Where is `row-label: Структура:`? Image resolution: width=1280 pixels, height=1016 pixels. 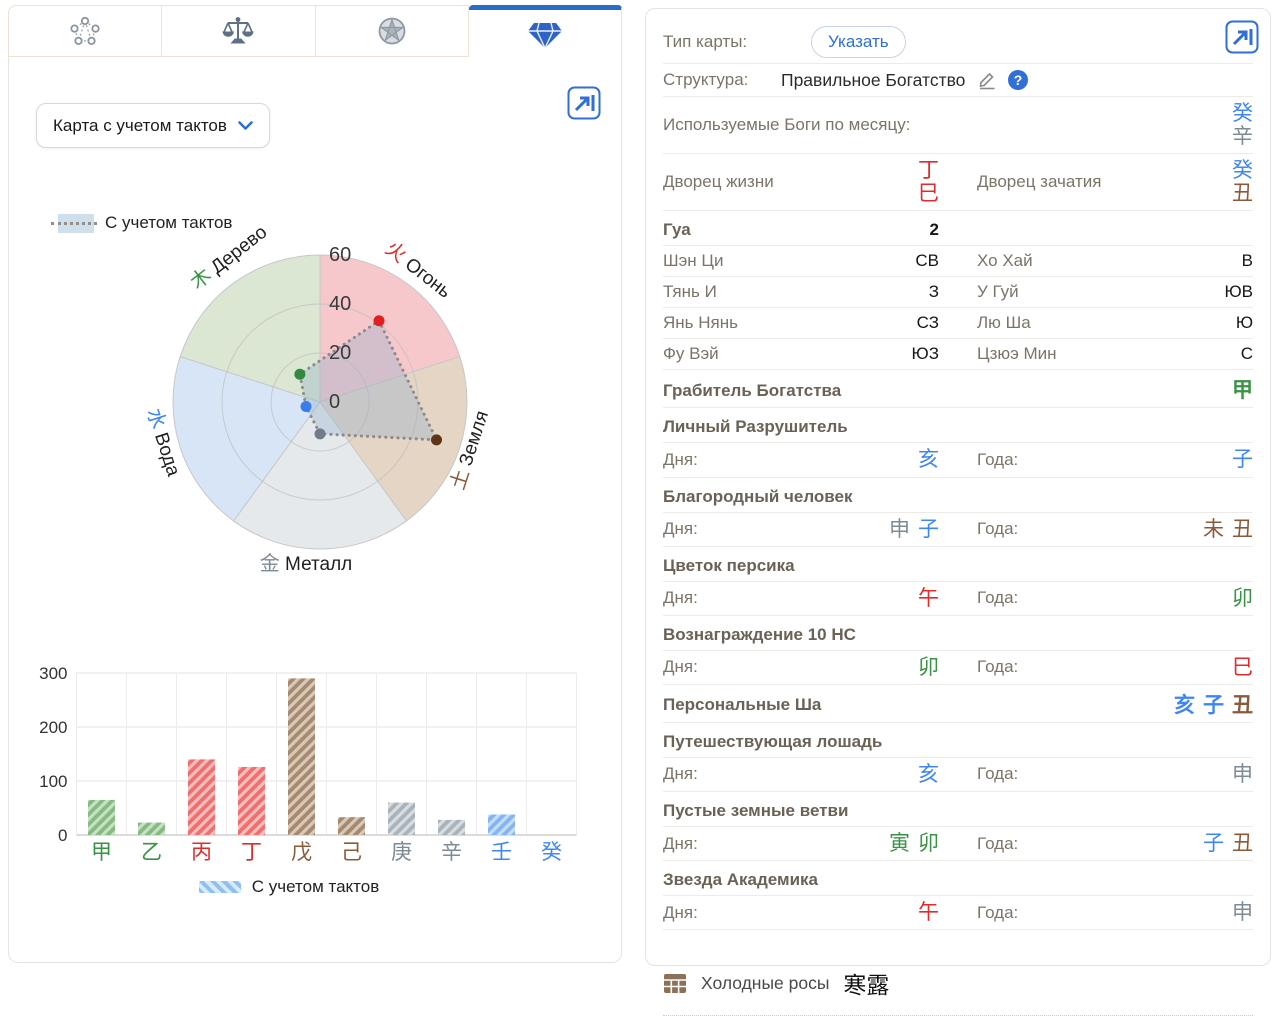
row-label: Структура: is located at coordinates (706, 79).